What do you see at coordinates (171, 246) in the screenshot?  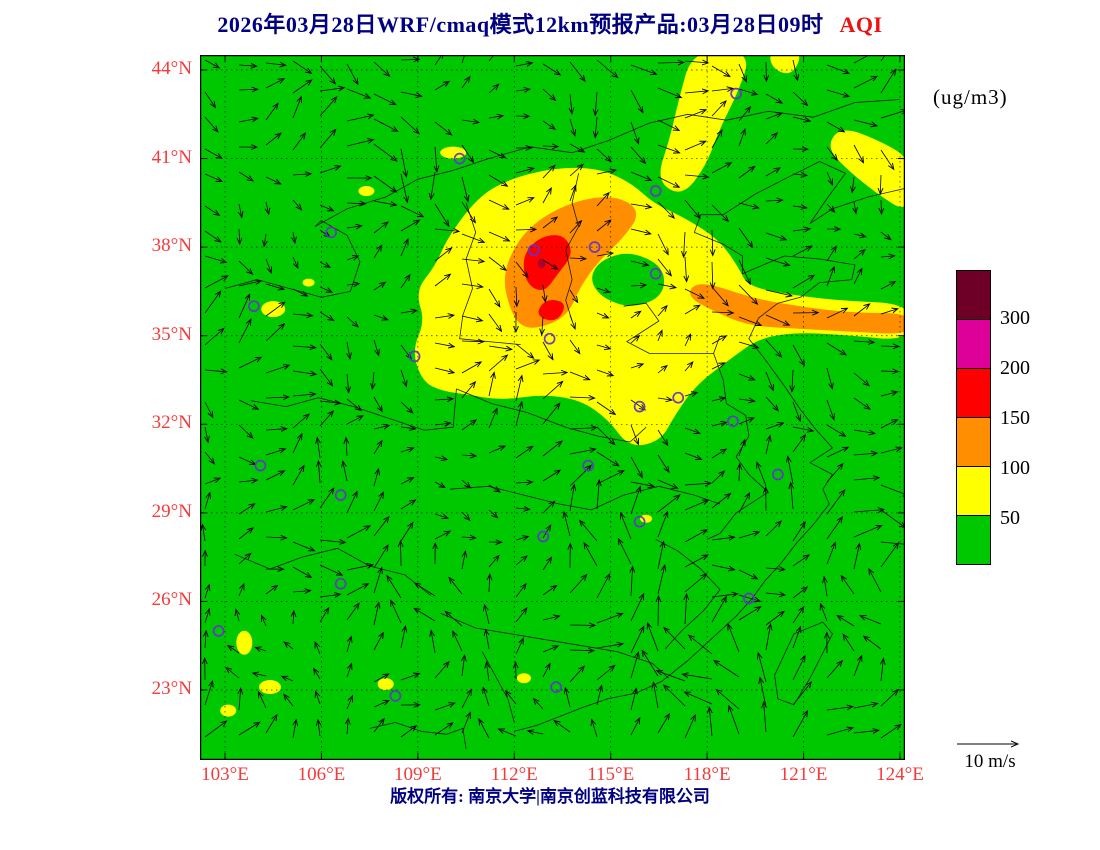 I see `lat-tick-label: 38°N` at bounding box center [171, 246].